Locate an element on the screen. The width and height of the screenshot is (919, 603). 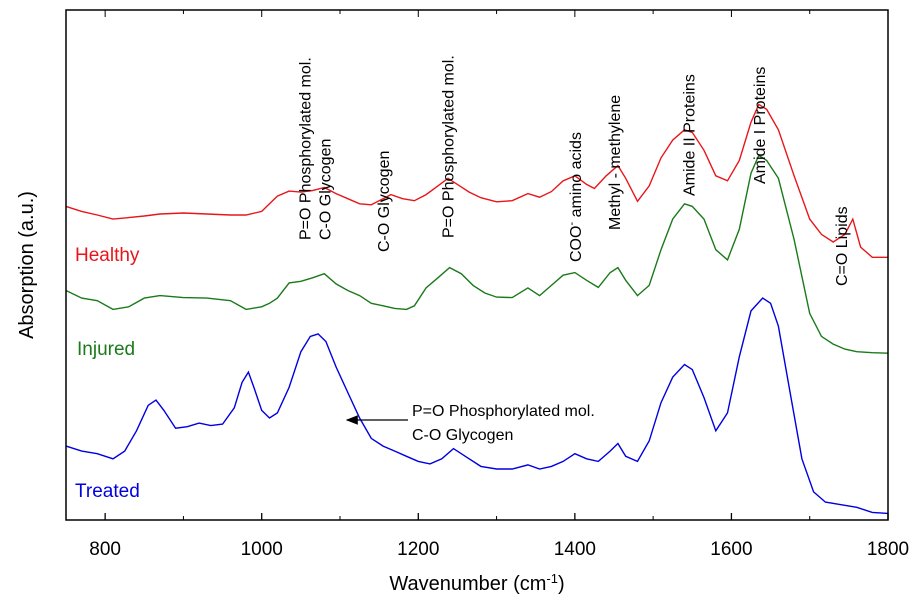
peak-label: COO- amino acids is located at coordinates (575, 197).